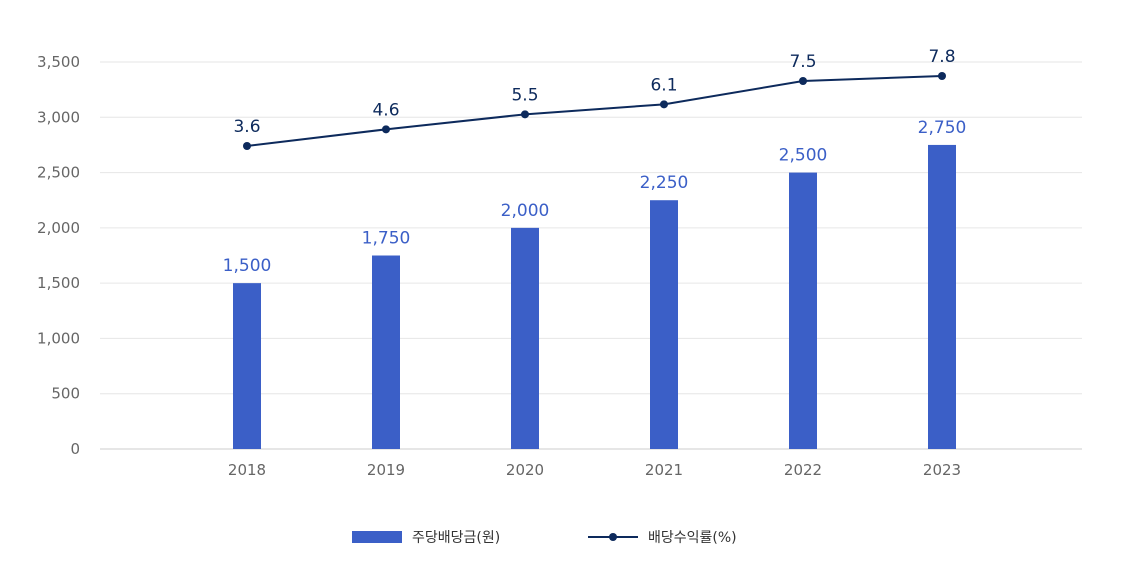 The image size is (1147, 574). Describe the element at coordinates (803, 156) in the screenshot. I see `bar-value-label: 2,500` at that location.